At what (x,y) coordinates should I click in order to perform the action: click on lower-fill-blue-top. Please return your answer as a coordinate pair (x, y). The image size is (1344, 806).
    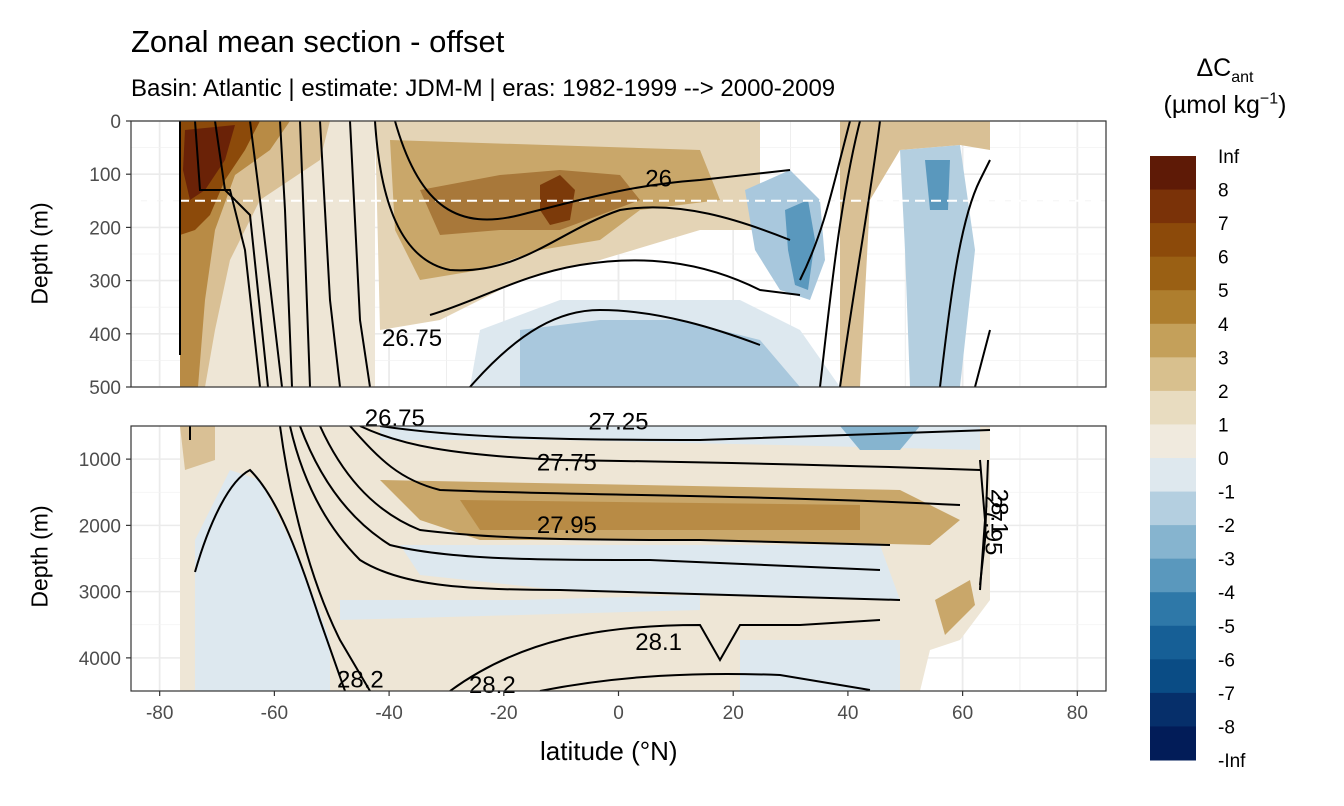
    Looking at the image, I should click on (880, 438).